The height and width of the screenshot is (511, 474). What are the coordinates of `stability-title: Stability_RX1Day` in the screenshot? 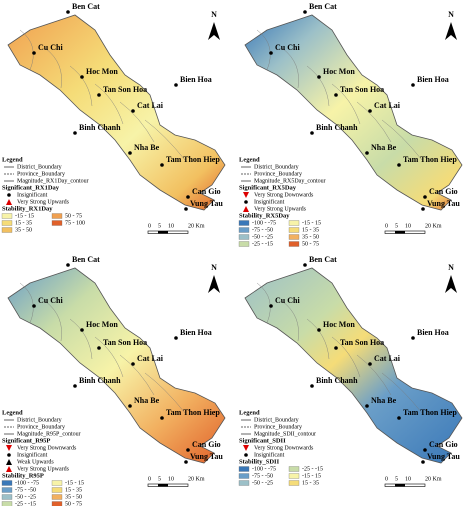 It's located at (27, 208).